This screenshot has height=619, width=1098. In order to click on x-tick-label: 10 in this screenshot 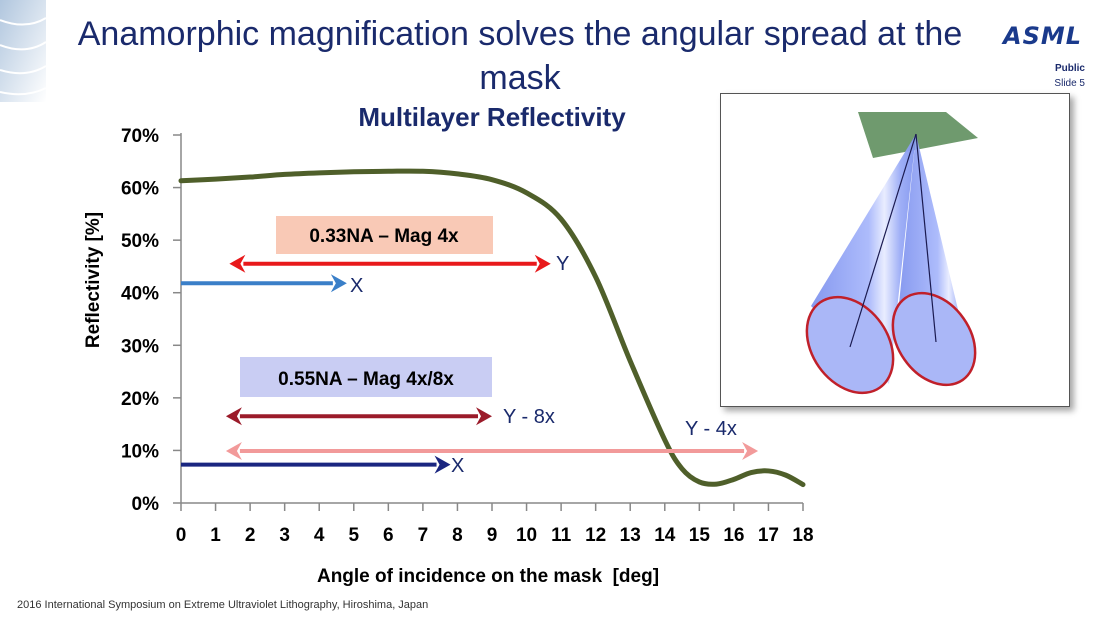, I will do `click(526, 535)`.